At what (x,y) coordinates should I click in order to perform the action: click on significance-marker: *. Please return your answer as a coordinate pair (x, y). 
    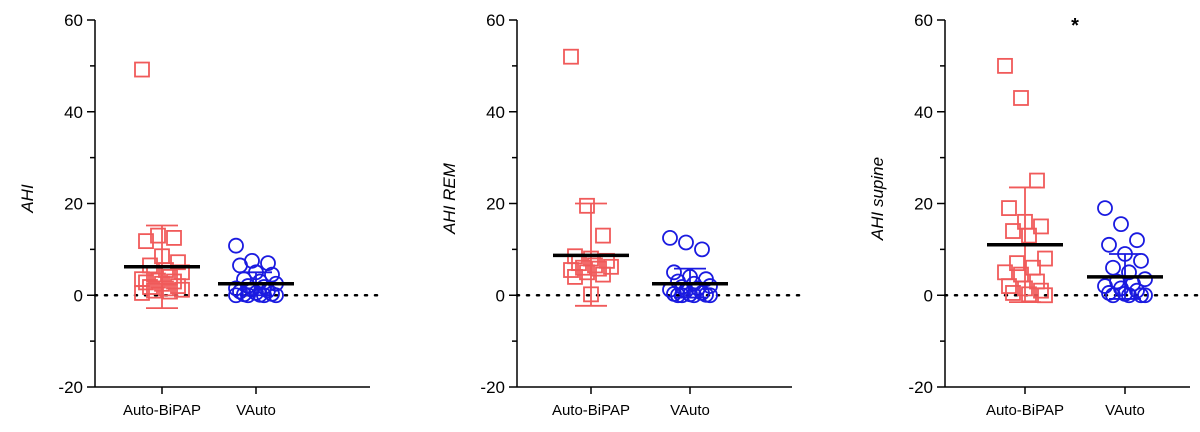
    Looking at the image, I should click on (1075, 26).